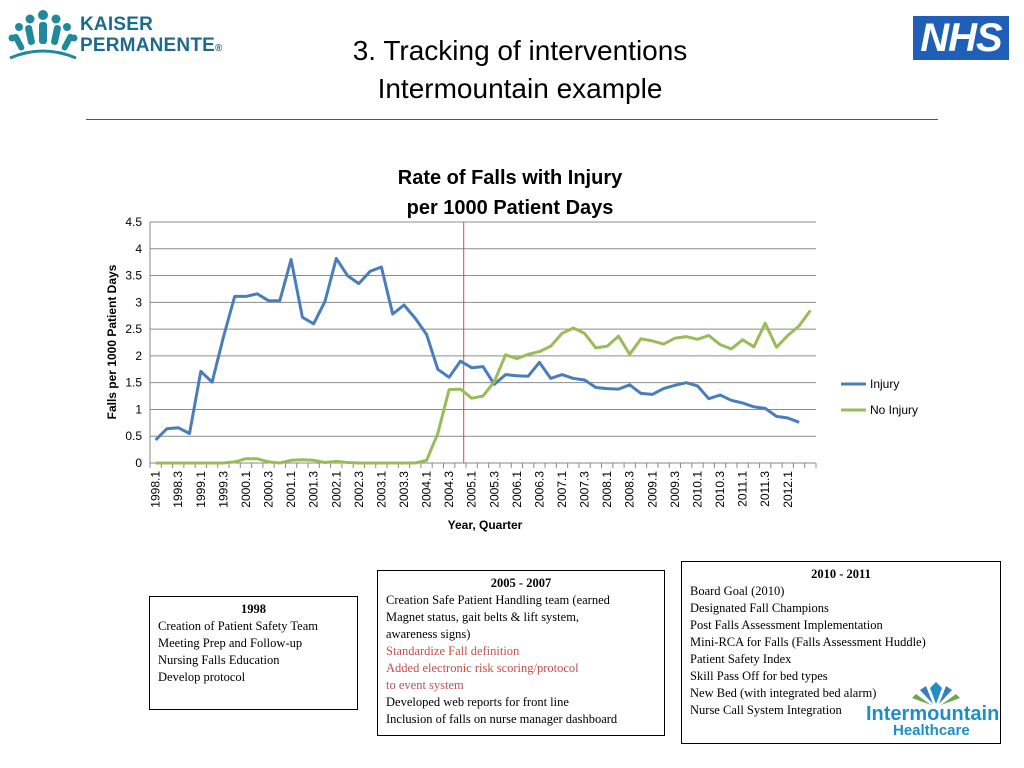 Image resolution: width=1024 pixels, height=768 pixels. Describe the element at coordinates (156, 489) in the screenshot. I see `x-tick-label: 1998.1` at that location.